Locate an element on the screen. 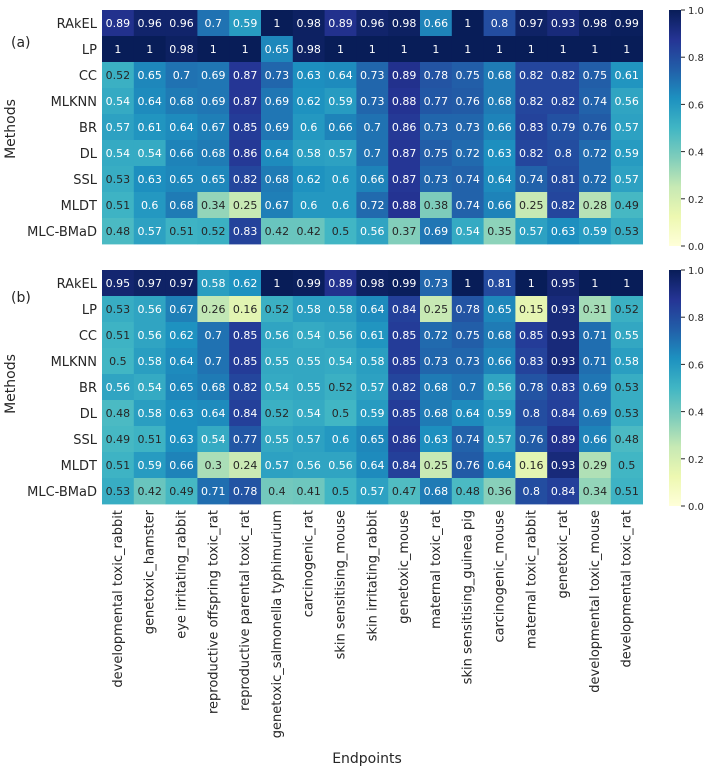  cell-label-a-1-11: 1 is located at coordinates (467, 49).